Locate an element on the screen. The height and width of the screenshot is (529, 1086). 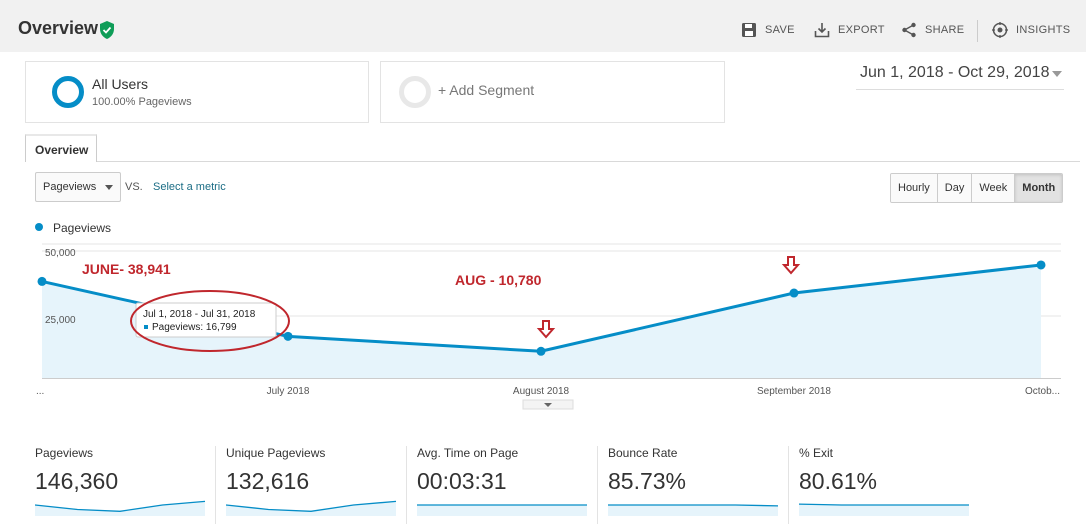
page-title: Overview is located at coordinates (58, 28).